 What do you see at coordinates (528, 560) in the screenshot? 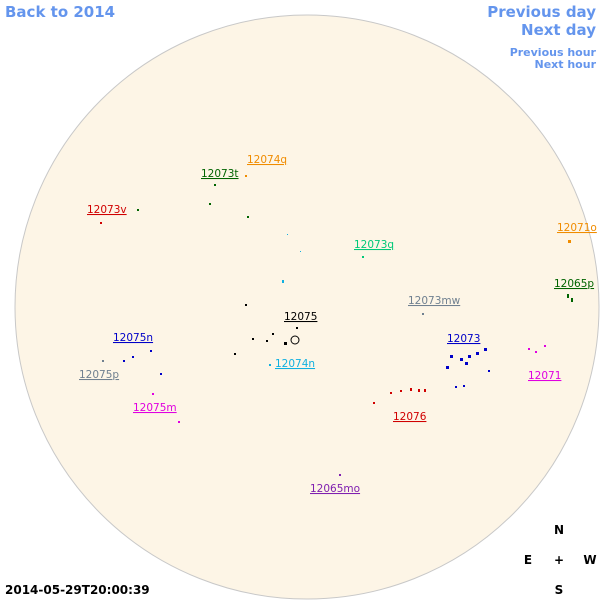
I see `compass-east: E` at bounding box center [528, 560].